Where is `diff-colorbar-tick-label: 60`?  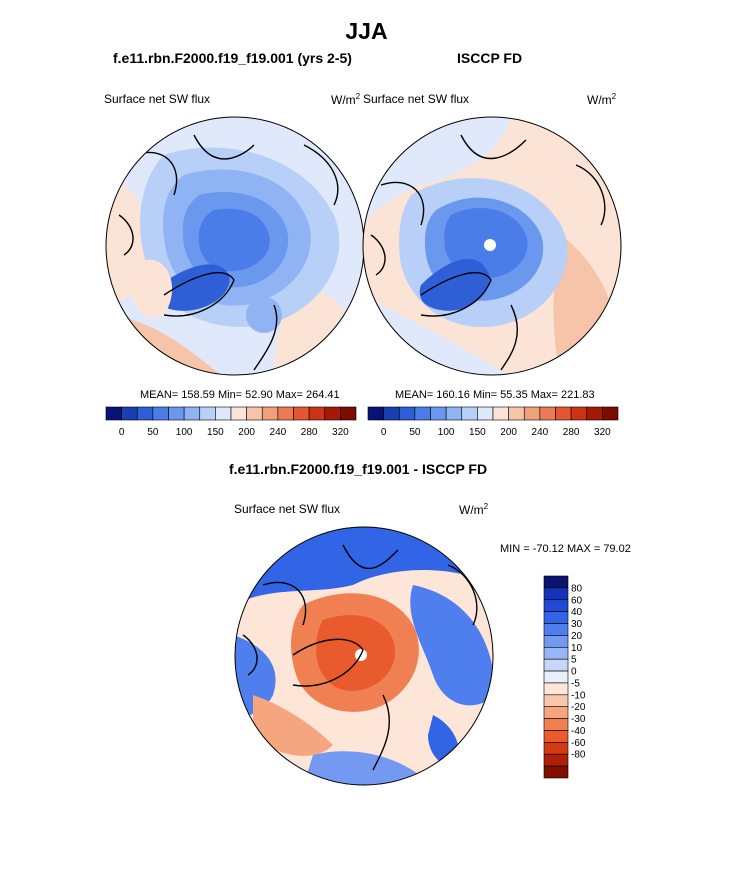 diff-colorbar-tick-label: 60 is located at coordinates (577, 600).